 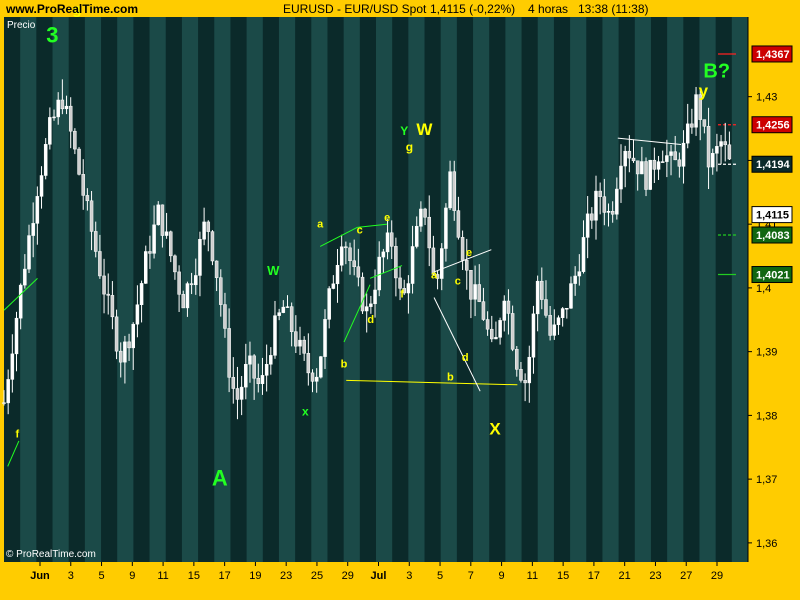 What do you see at coordinates (355, 9) in the screenshot?
I see `instrument-title: EURUSD - EUR/USD Spot` at bounding box center [355, 9].